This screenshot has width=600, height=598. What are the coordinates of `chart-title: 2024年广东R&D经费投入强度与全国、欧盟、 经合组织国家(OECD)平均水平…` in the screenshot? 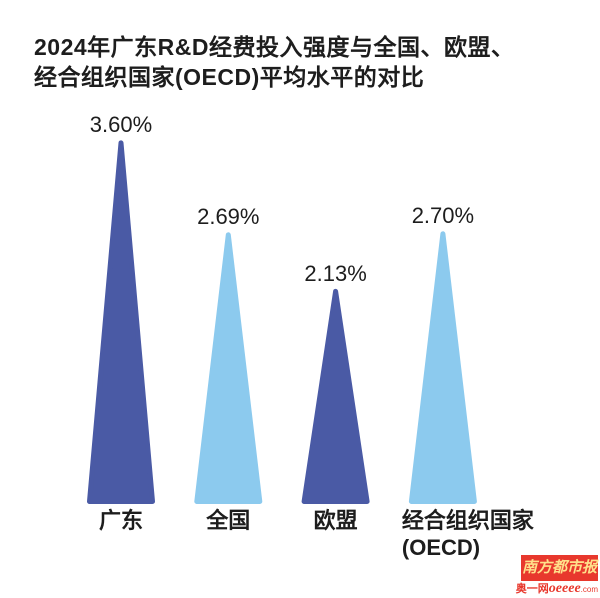 It's located at (274, 62).